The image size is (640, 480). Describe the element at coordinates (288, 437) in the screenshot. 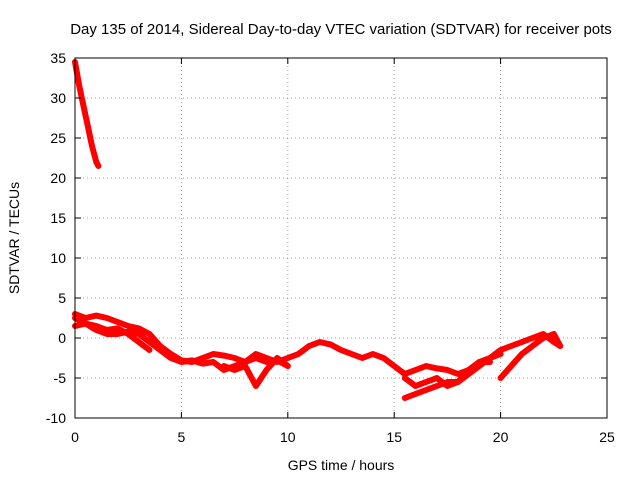

I see `x-tick-label: 10` at that location.